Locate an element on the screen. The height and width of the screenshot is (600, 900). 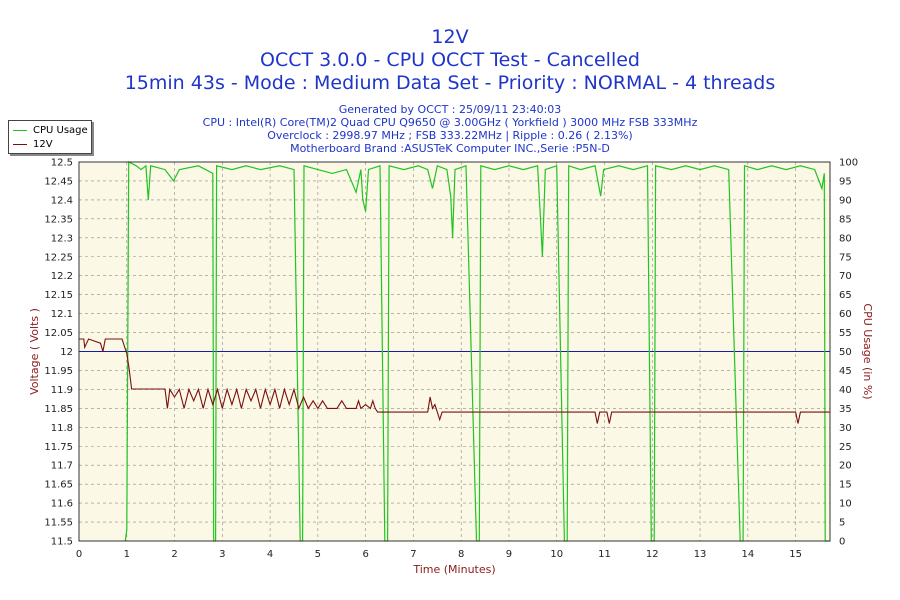
y-left-tick-label: 12.35 is located at coordinates (58, 219).